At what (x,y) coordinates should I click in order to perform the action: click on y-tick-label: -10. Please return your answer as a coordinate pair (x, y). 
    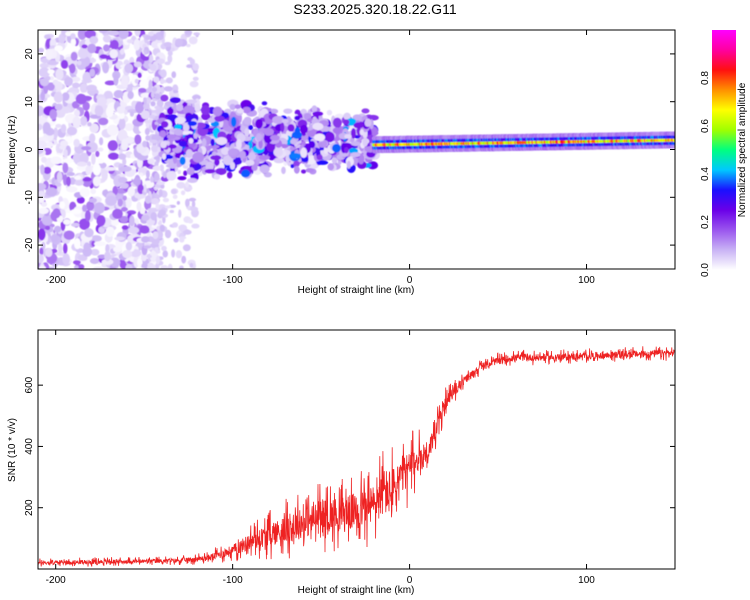
    Looking at the image, I should click on (29, 197).